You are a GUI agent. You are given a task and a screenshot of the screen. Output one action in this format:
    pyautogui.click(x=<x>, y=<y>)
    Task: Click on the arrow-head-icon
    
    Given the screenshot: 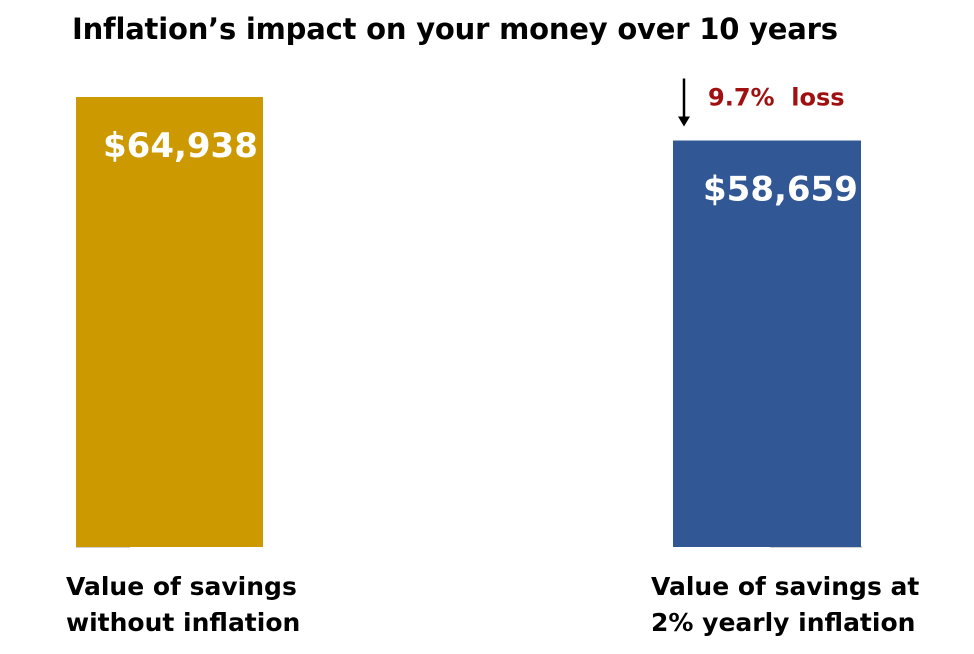 What is the action you would take?
    pyautogui.click(x=684, y=121)
    